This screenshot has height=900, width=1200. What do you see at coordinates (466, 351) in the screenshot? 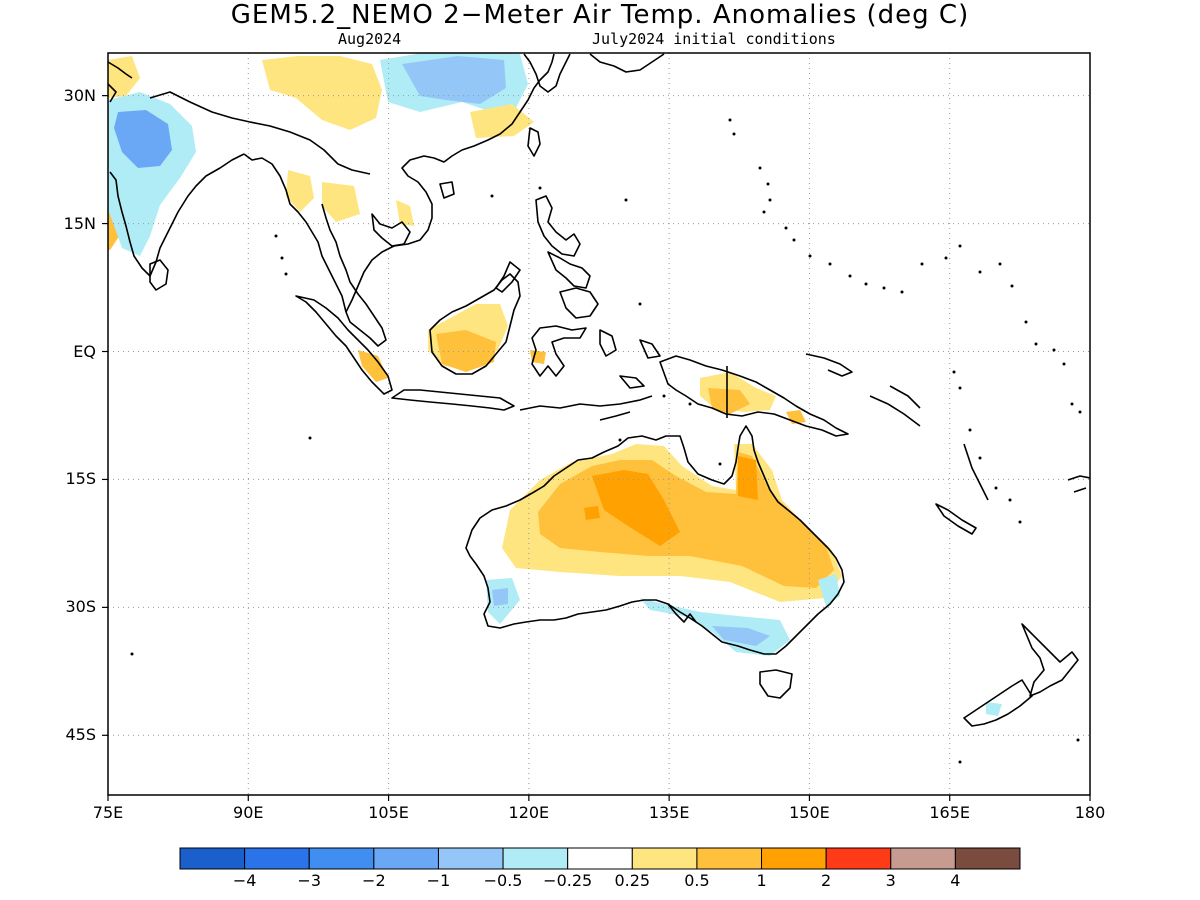
I see `borneo-core-area` at bounding box center [466, 351].